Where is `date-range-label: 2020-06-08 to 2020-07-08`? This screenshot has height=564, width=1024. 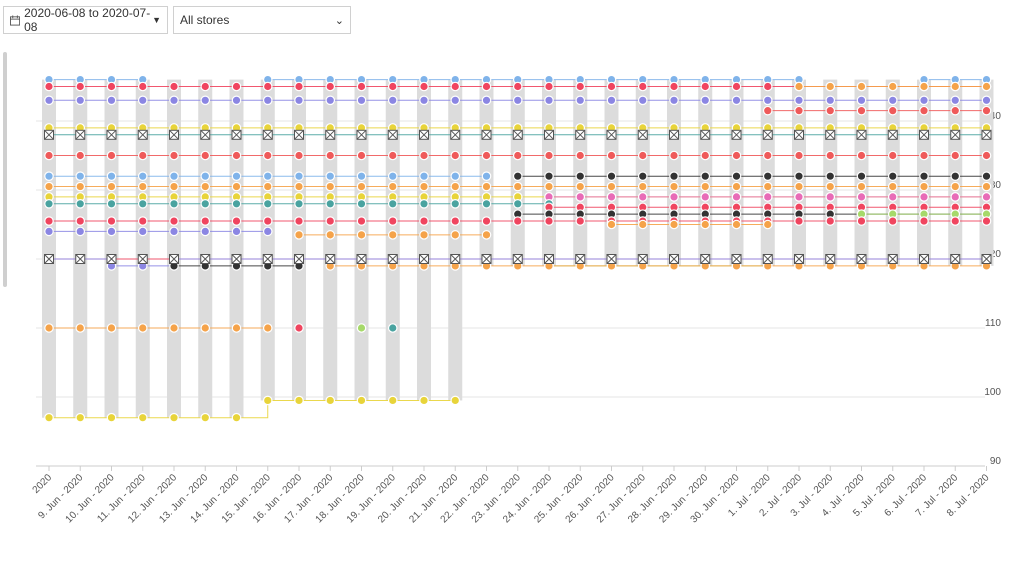
date-range-label: 2020-06-08 to 2020-07-08 is located at coordinates (87, 20).